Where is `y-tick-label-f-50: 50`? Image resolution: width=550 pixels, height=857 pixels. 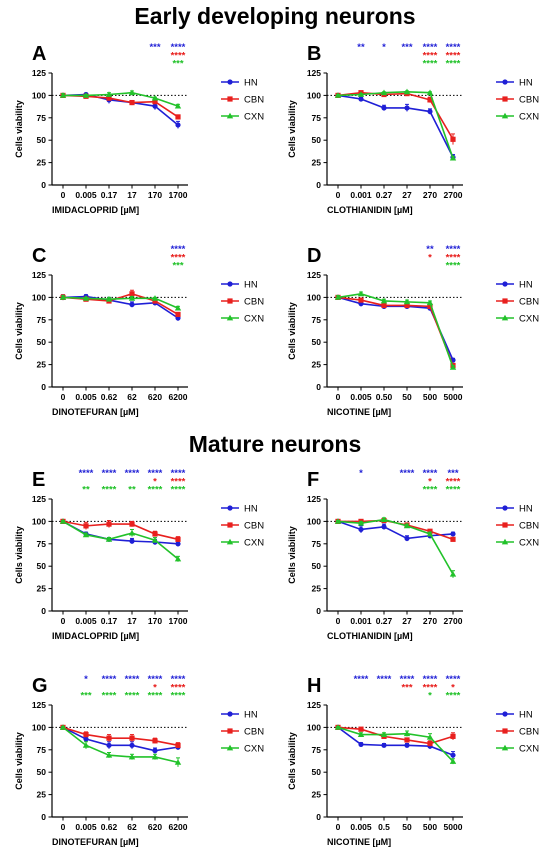 y-tick-label-f-50: 50 is located at coordinates (317, 566).